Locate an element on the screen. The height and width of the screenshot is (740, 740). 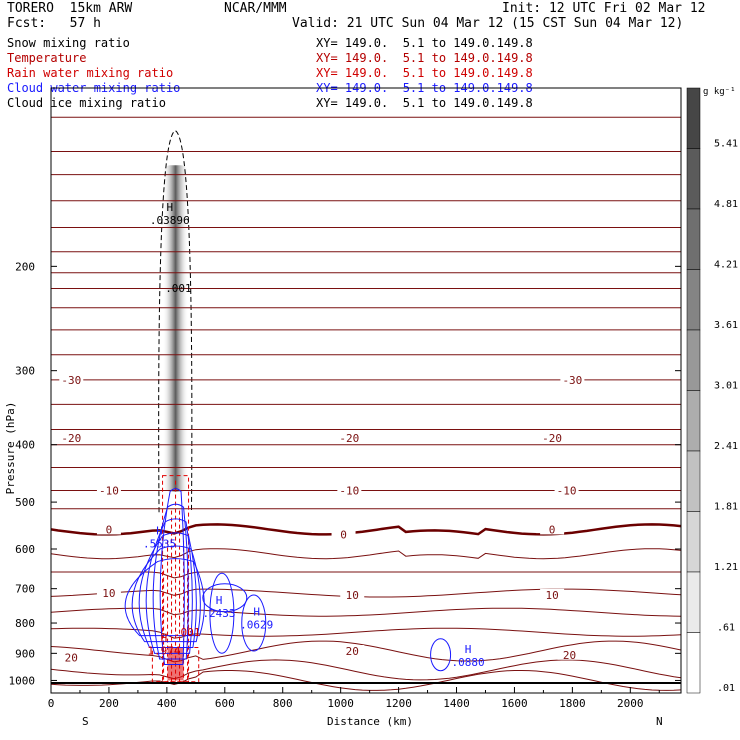
rain-core is located at coordinates (175, 664).